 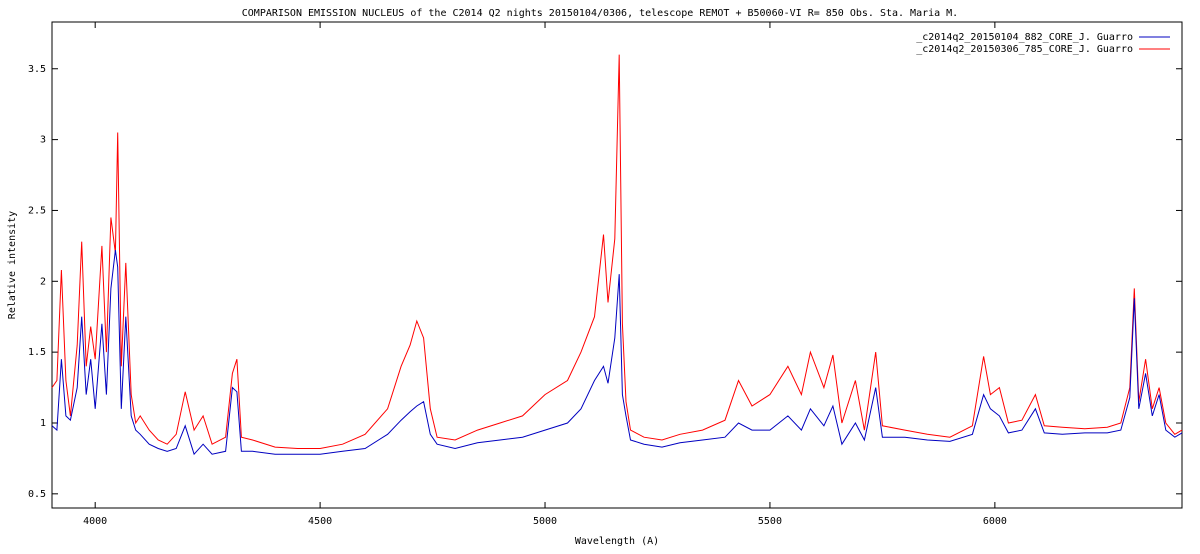 I want to click on y-tick-label: 1.5, so click(x=37, y=352).